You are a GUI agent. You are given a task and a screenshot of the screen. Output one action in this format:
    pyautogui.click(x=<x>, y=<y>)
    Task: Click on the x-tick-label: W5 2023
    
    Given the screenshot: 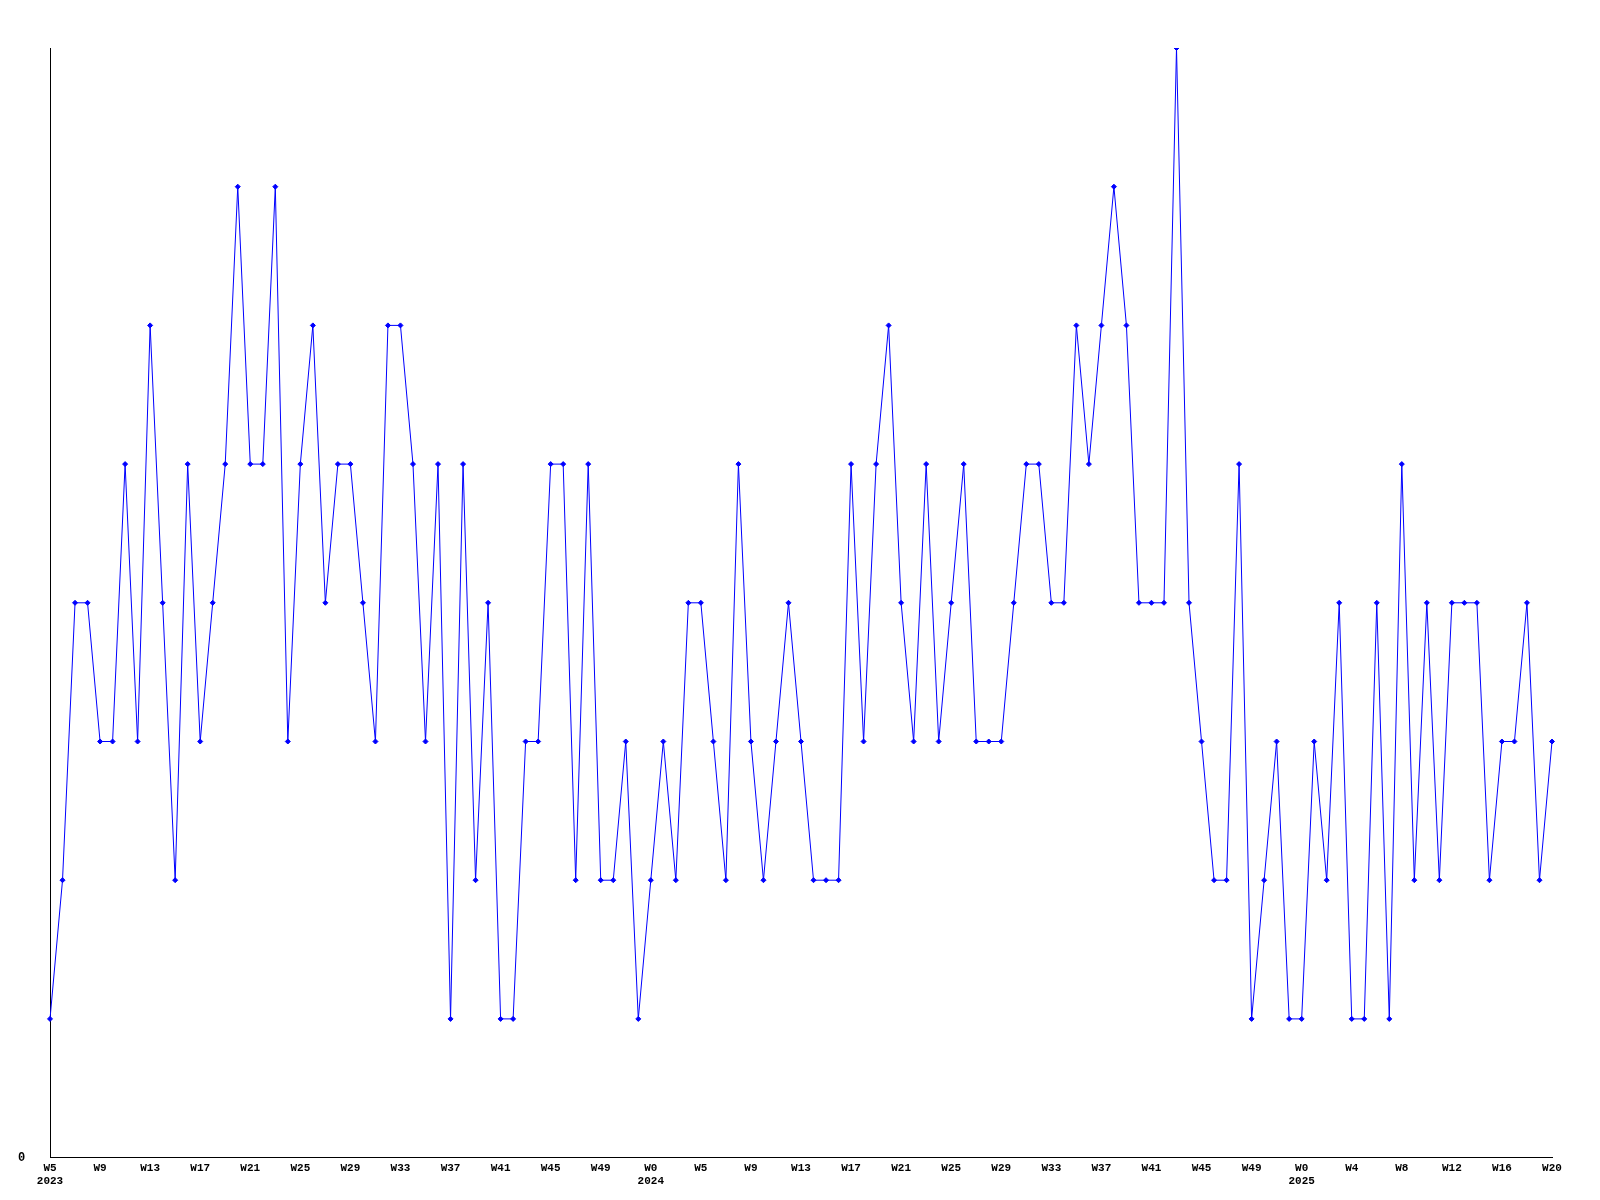 What is the action you would take?
    pyautogui.click(x=50, y=1174)
    